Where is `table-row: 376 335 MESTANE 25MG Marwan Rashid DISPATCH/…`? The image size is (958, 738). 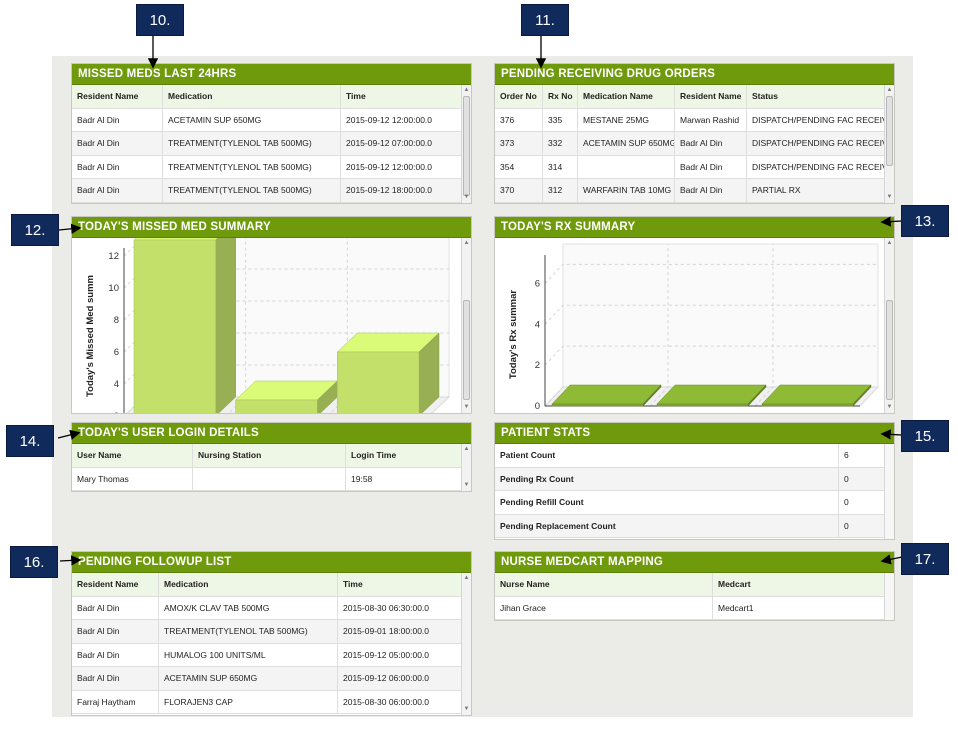
table-row: 376 335 MESTANE 25MG Marwan Rashid DISPATCH/… is located at coordinates (689, 120).